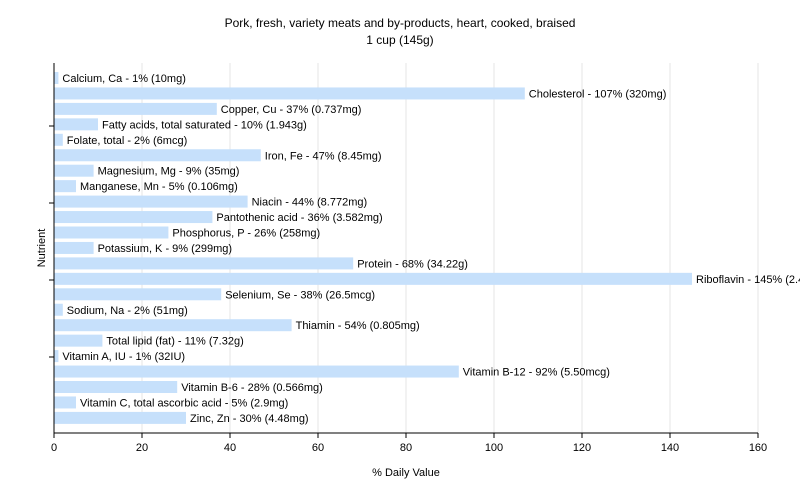 The height and width of the screenshot is (500, 800). Describe the element at coordinates (249, 419) in the screenshot. I see `bar-data-label: Zinc, Zn - 30% (4.48mg)` at that location.